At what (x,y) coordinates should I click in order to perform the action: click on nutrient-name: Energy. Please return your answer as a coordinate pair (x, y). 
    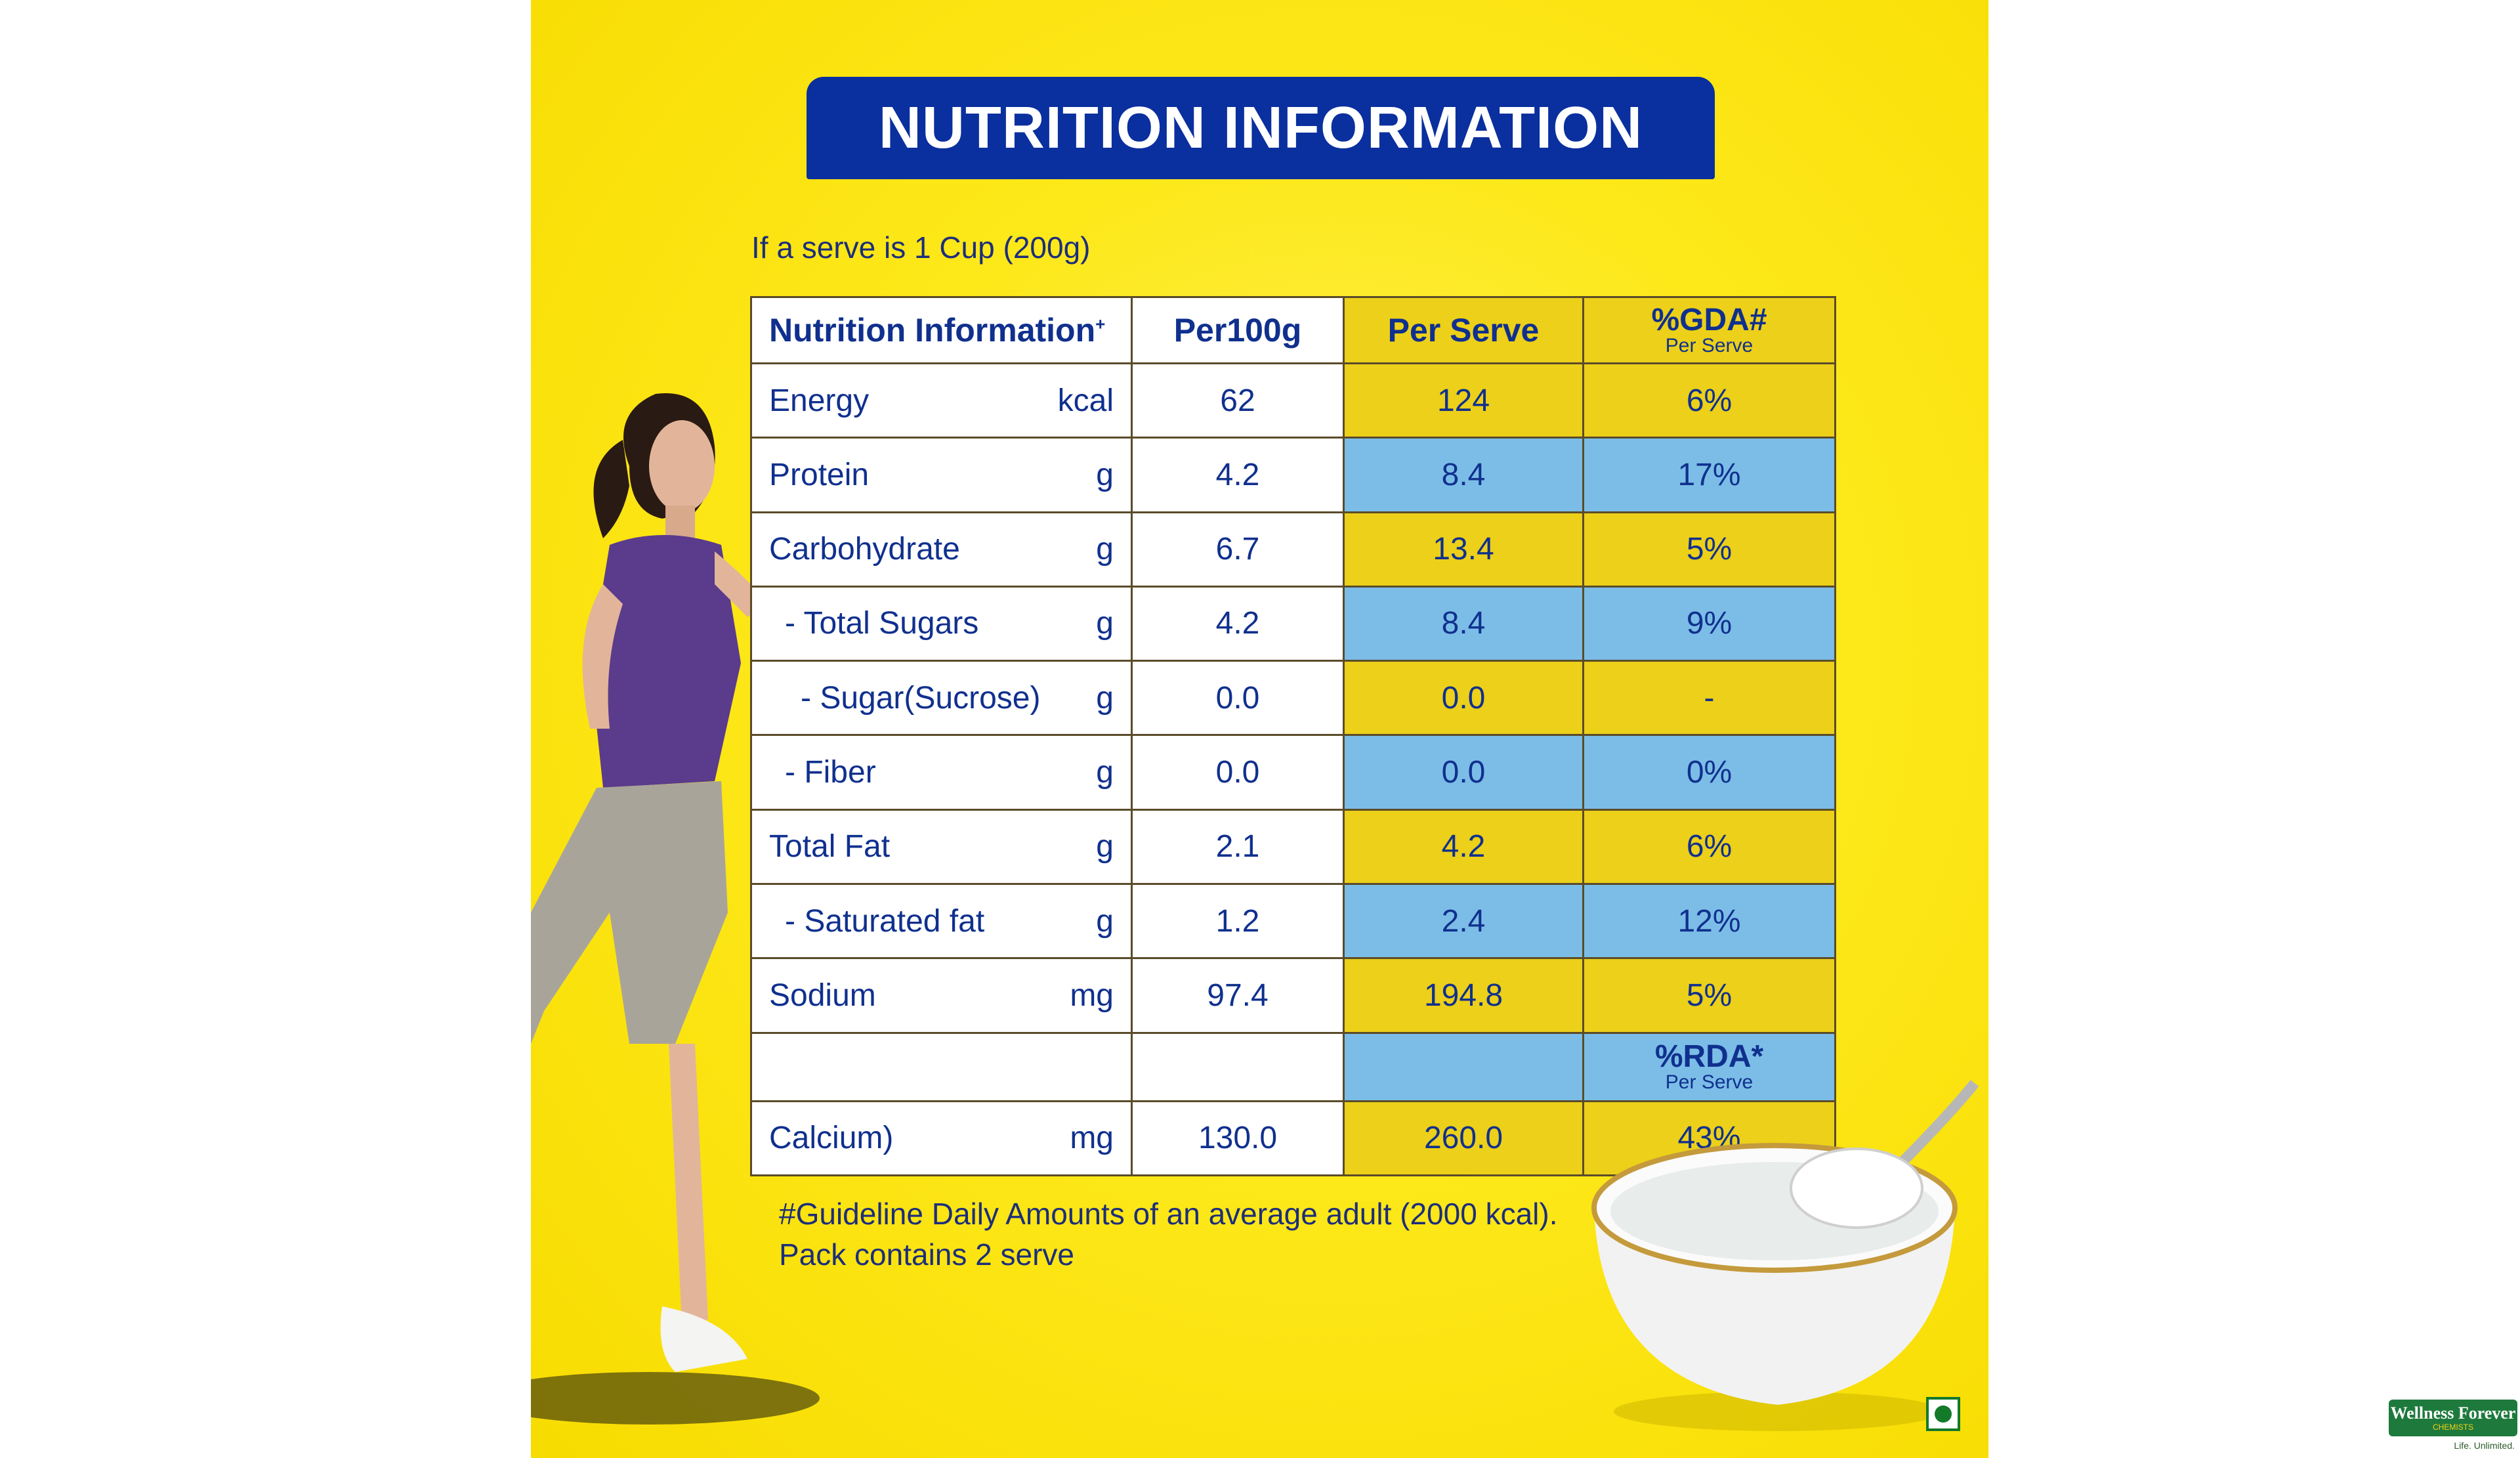
    Looking at the image, I should click on (819, 400).